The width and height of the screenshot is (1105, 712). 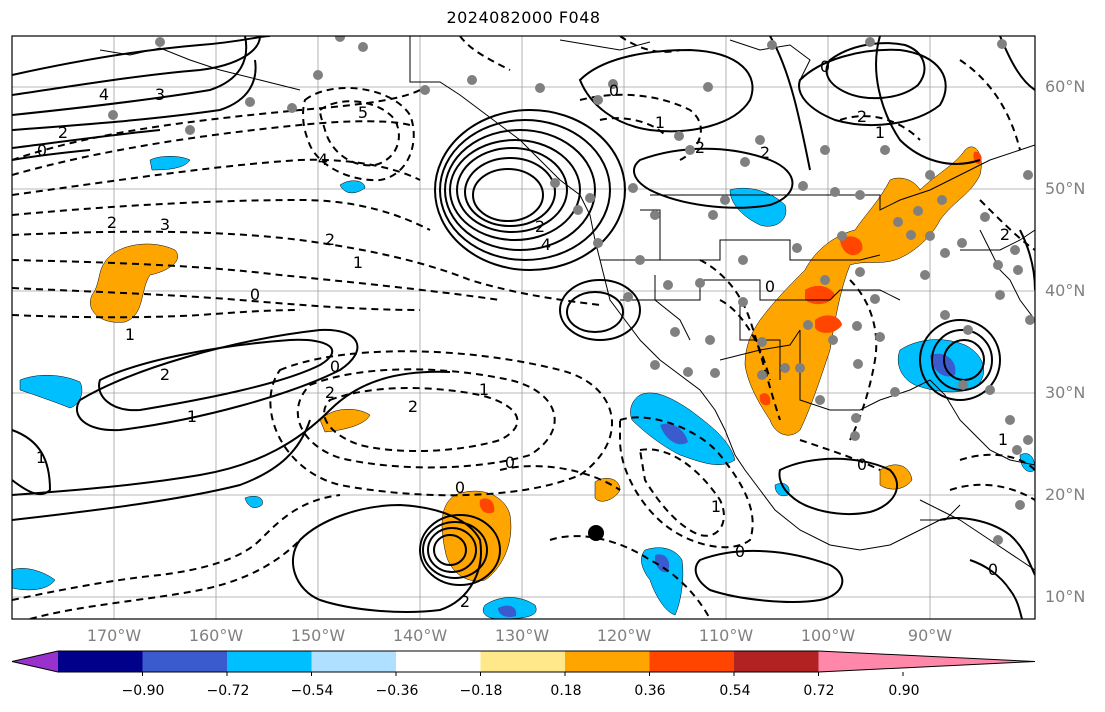 What do you see at coordinates (216, 635) in the screenshot?
I see `lon-label-160w: 160°W` at bounding box center [216, 635].